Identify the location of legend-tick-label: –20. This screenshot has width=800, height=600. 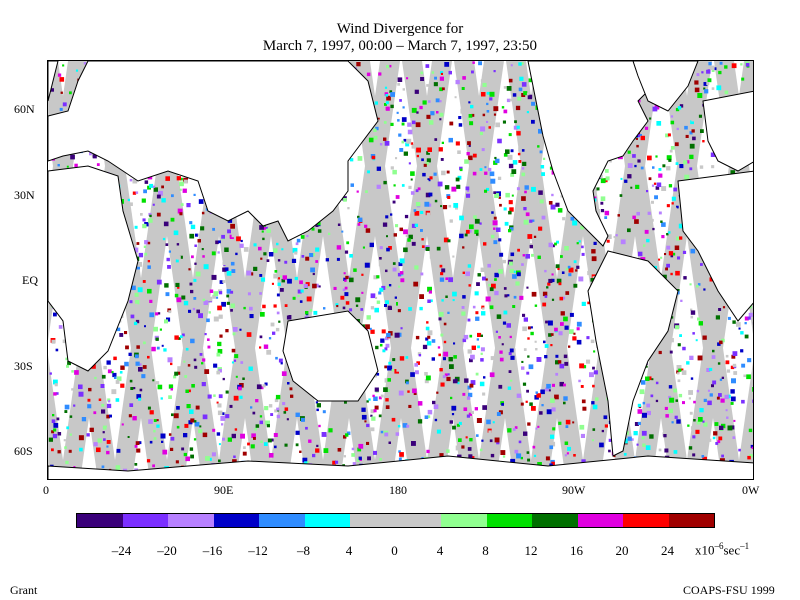
(167, 550).